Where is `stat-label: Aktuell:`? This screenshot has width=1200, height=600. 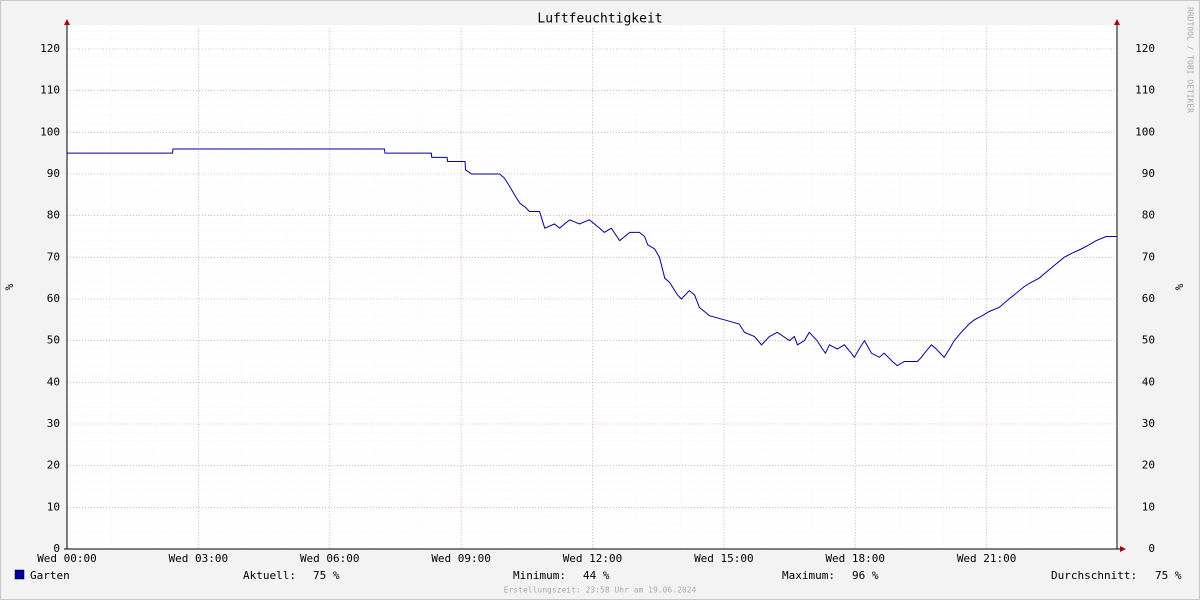 stat-label: Aktuell: is located at coordinates (269, 575).